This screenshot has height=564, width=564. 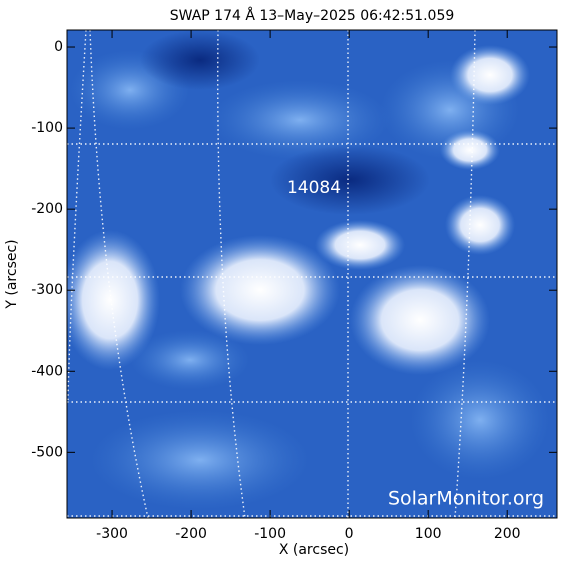 I want to click on x-tick-label: 100, so click(x=428, y=534).